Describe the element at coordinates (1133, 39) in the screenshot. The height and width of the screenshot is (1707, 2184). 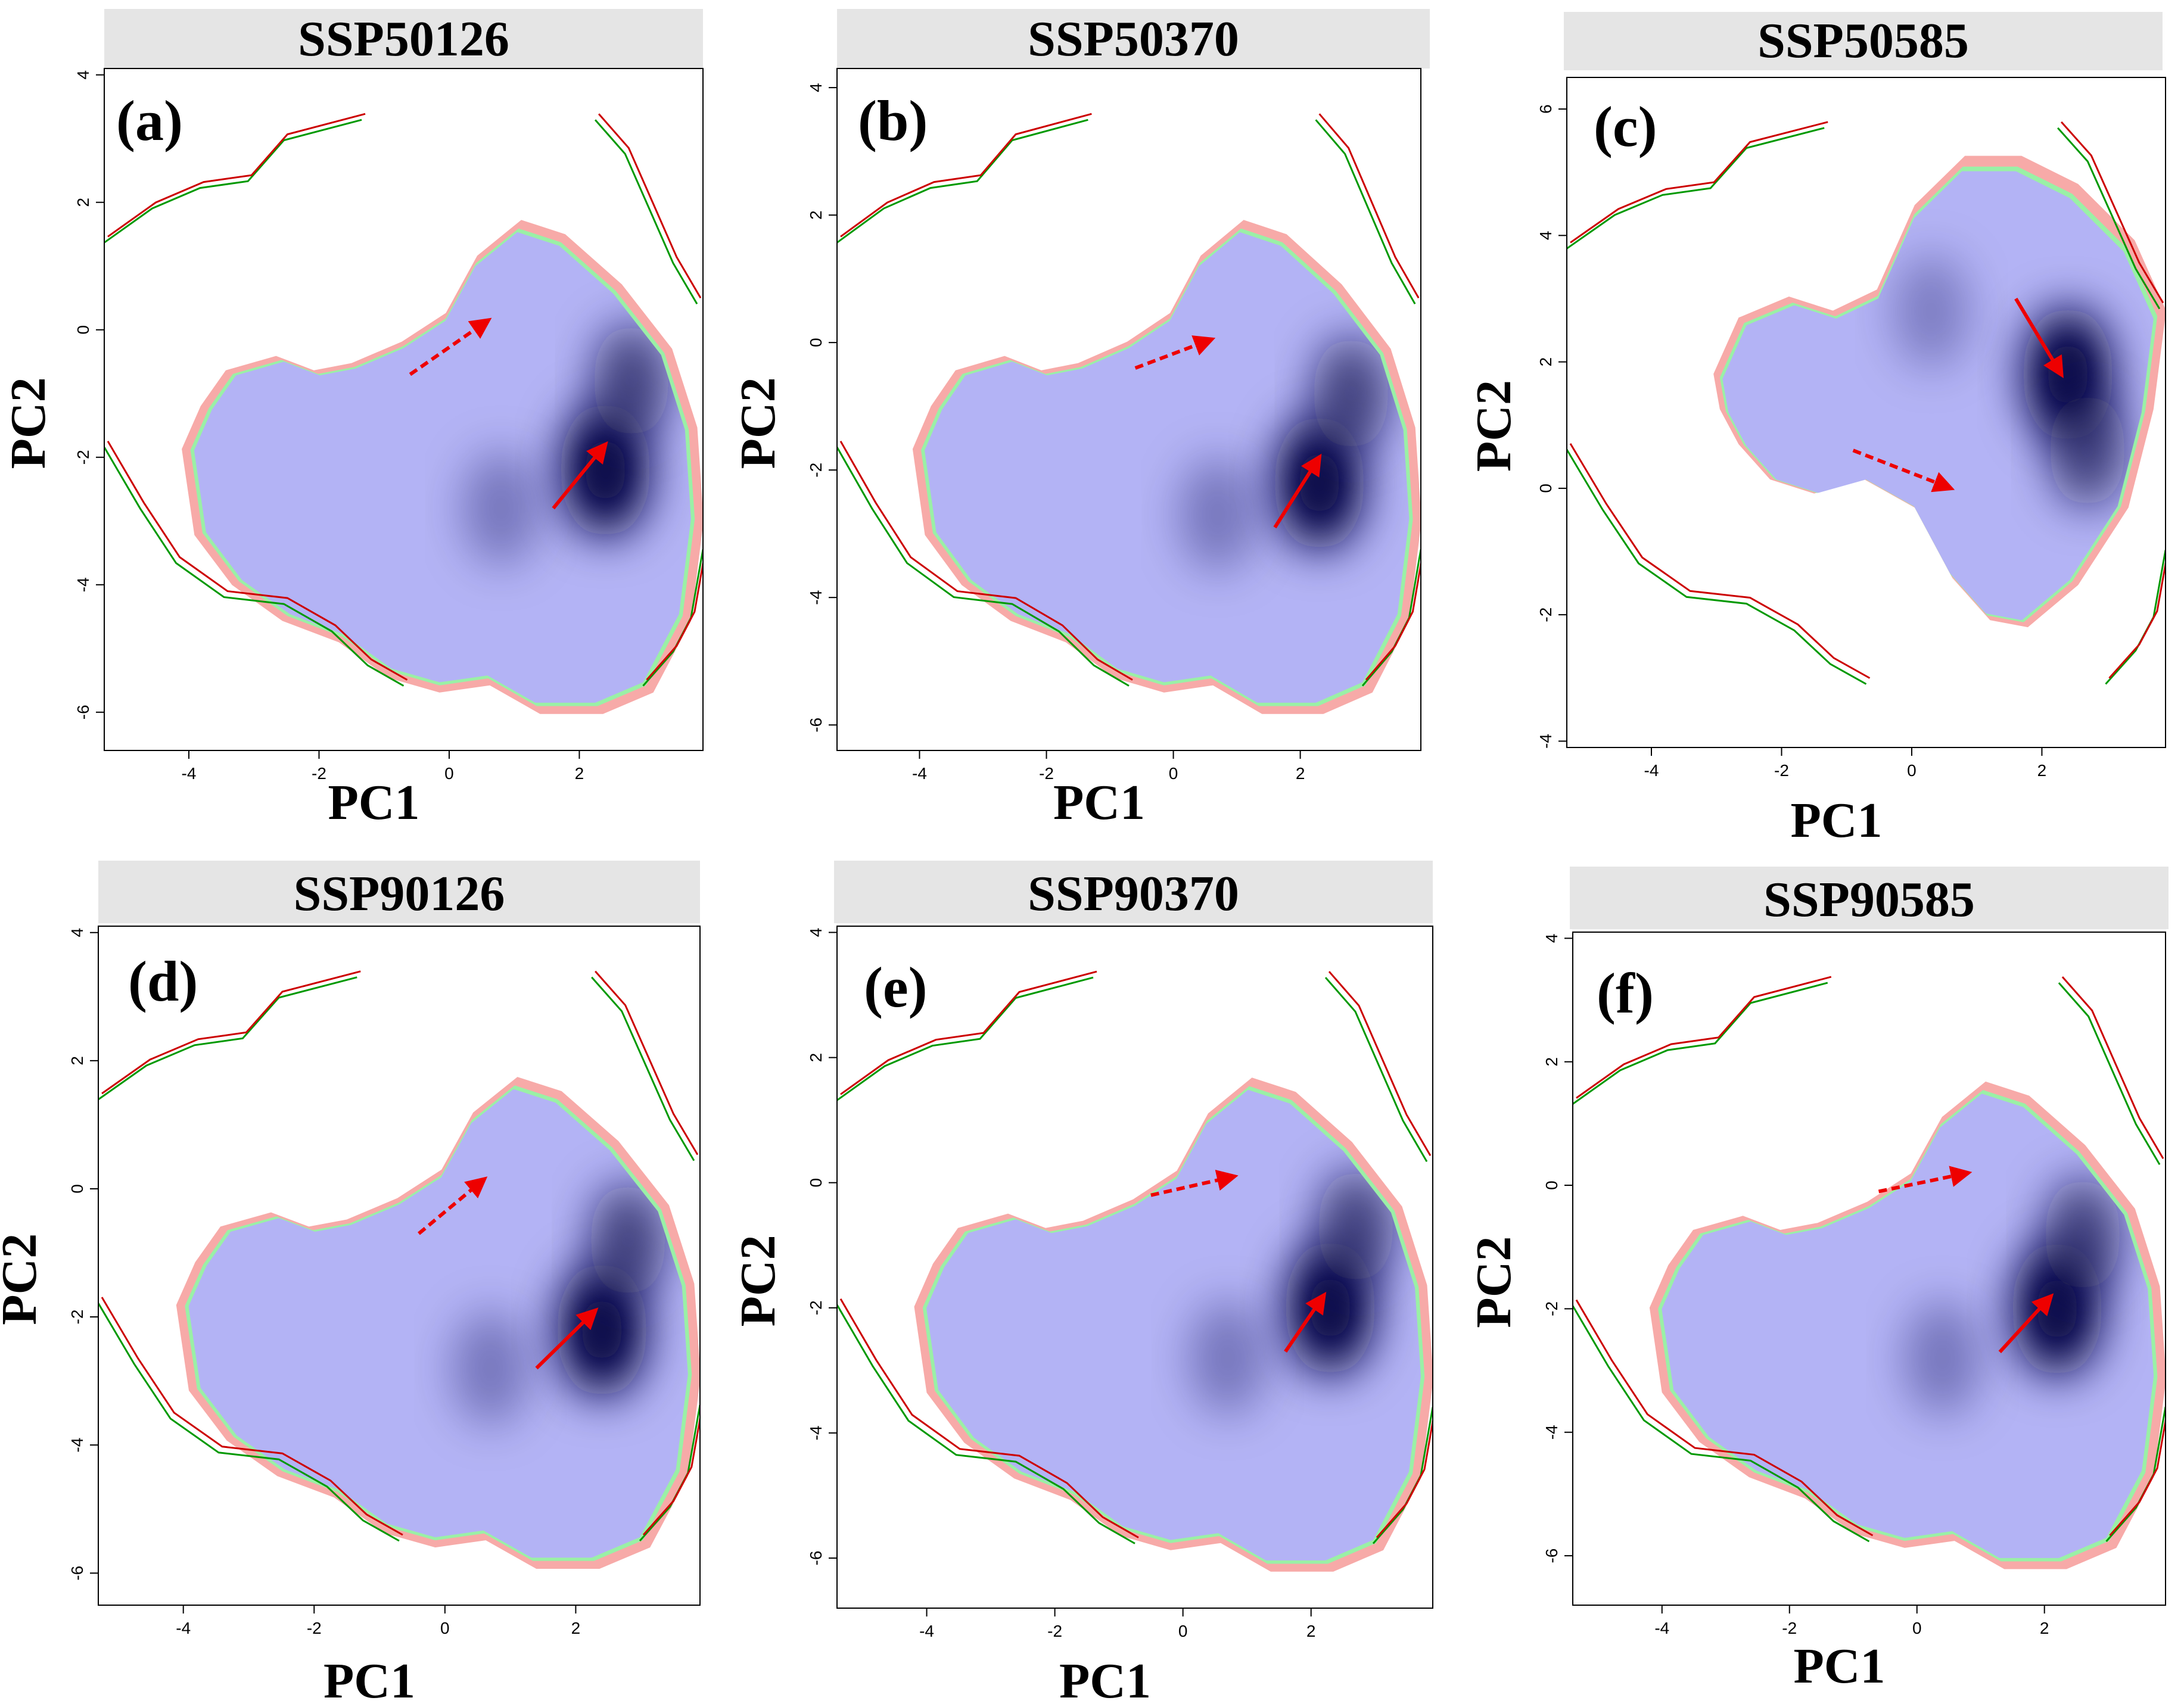
I see `panel-title: SSP50370` at that location.